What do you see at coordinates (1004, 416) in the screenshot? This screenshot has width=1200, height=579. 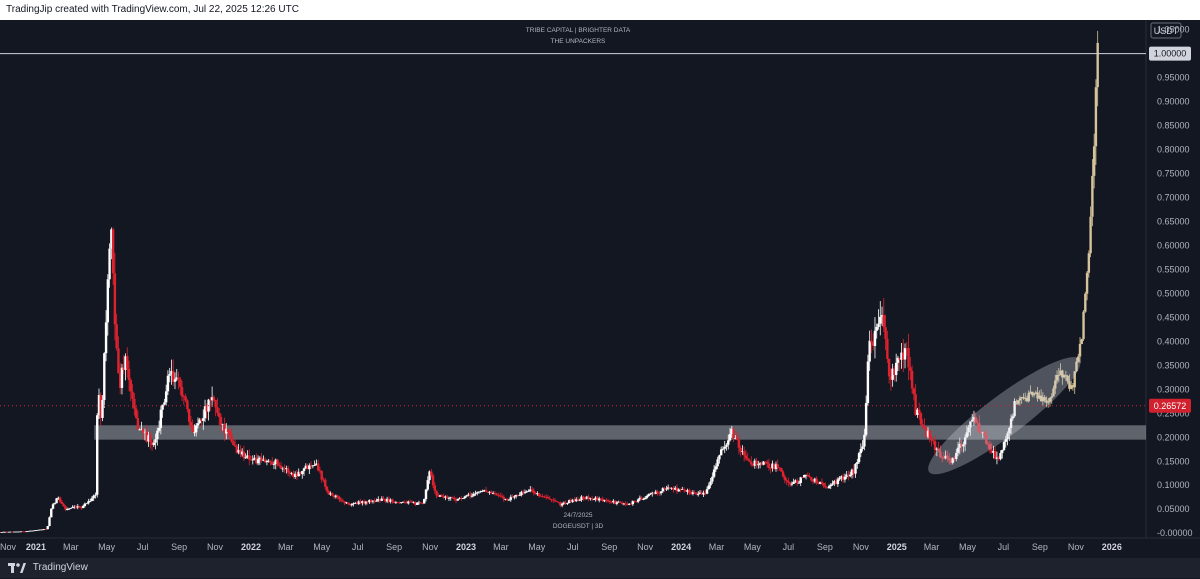 I see `highlight-ellipse` at bounding box center [1004, 416].